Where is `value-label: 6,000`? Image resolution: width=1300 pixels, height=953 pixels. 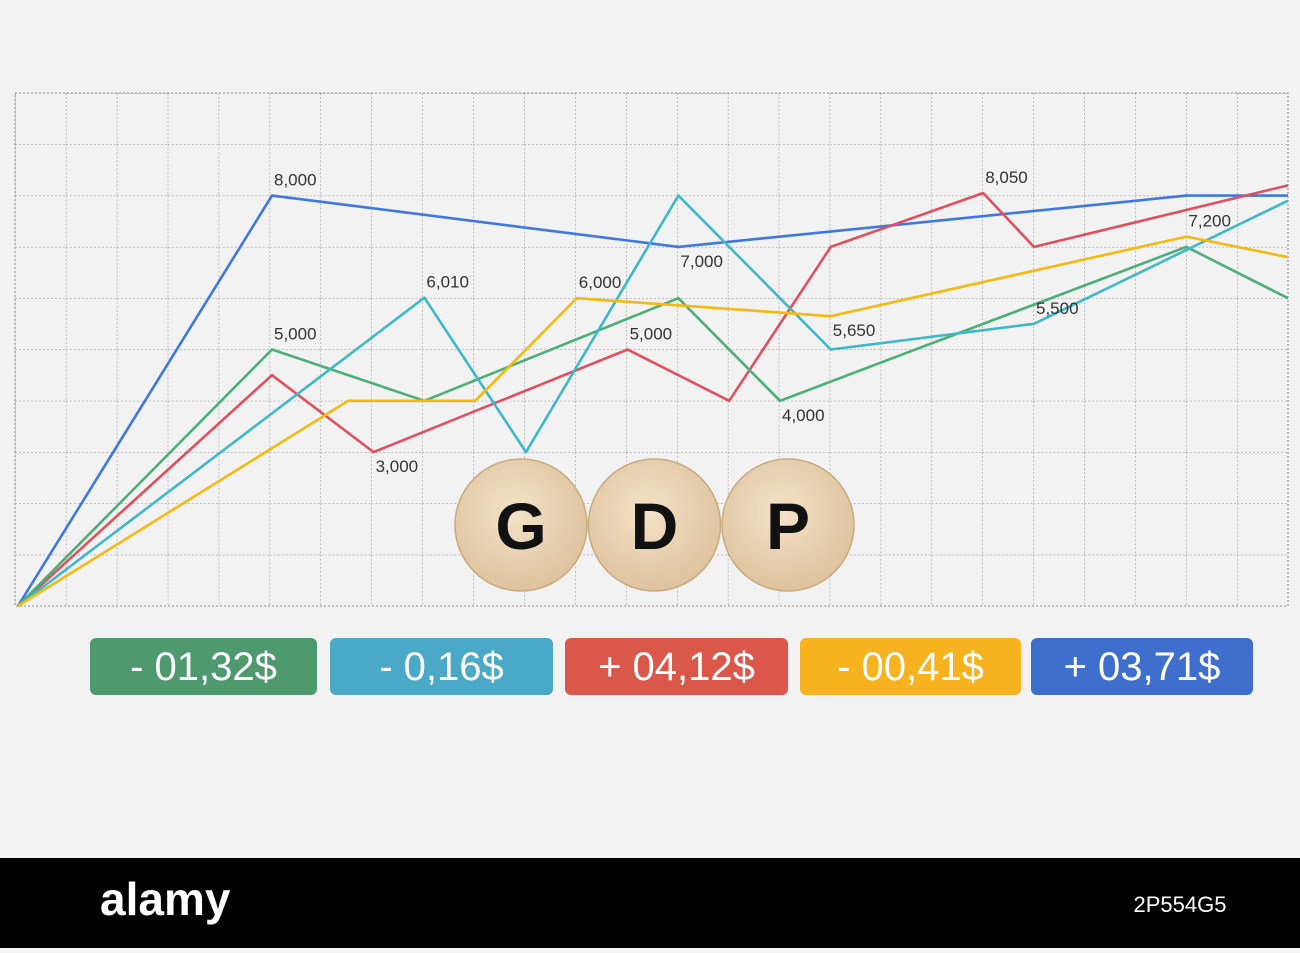 value-label: 6,000 is located at coordinates (600, 282).